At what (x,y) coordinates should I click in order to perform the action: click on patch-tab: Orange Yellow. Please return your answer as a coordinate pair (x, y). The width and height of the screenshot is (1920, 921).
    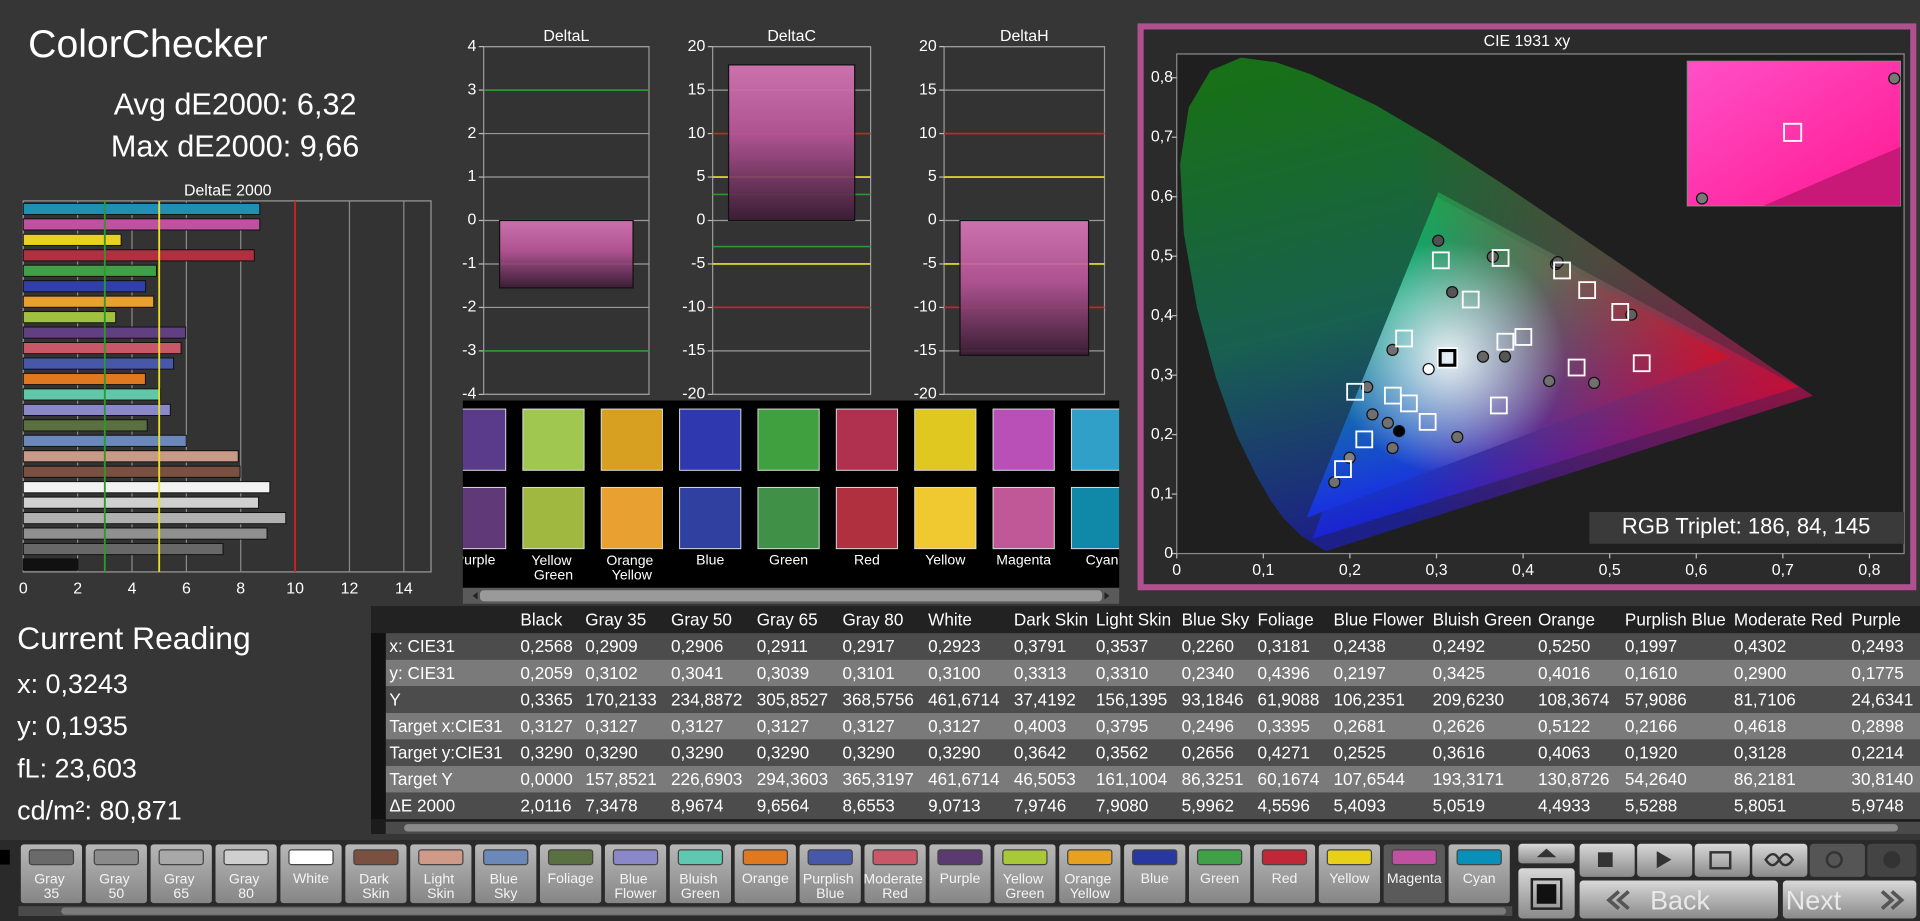
    Looking at the image, I should click on (1089, 874).